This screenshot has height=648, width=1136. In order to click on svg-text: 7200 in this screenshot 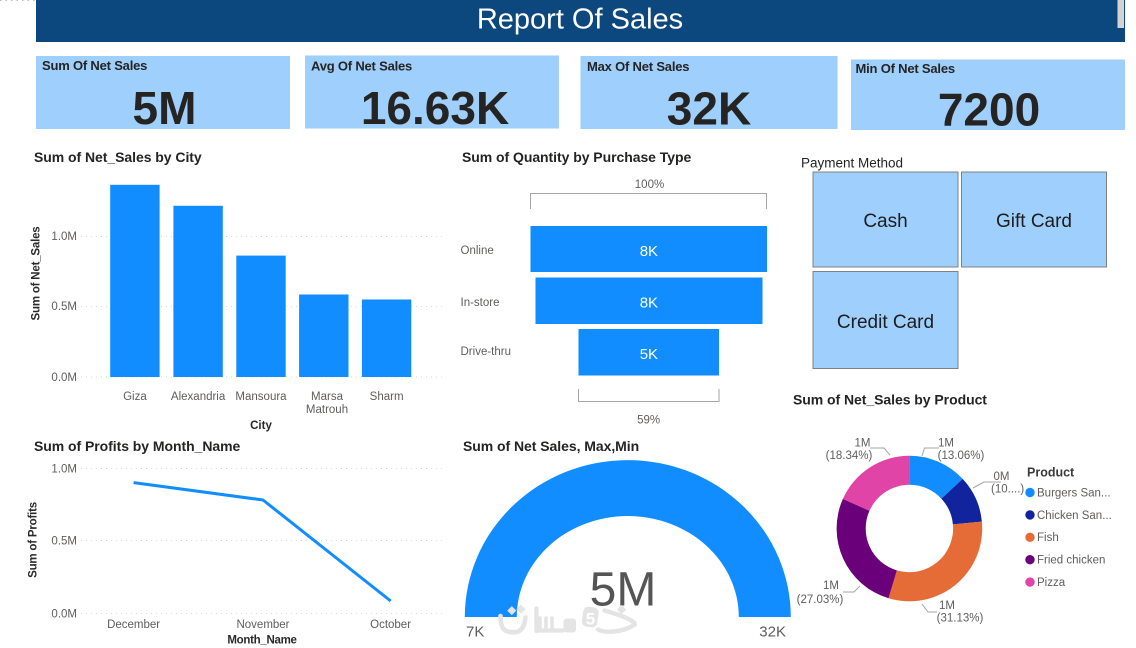, I will do `click(989, 110)`.